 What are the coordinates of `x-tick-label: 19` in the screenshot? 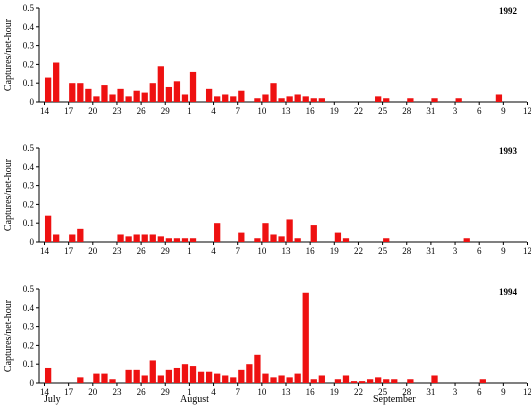 It's located at (335, 111).